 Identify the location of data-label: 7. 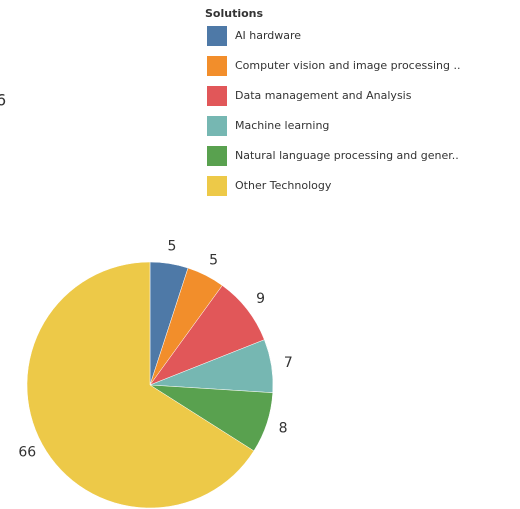
(288, 363).